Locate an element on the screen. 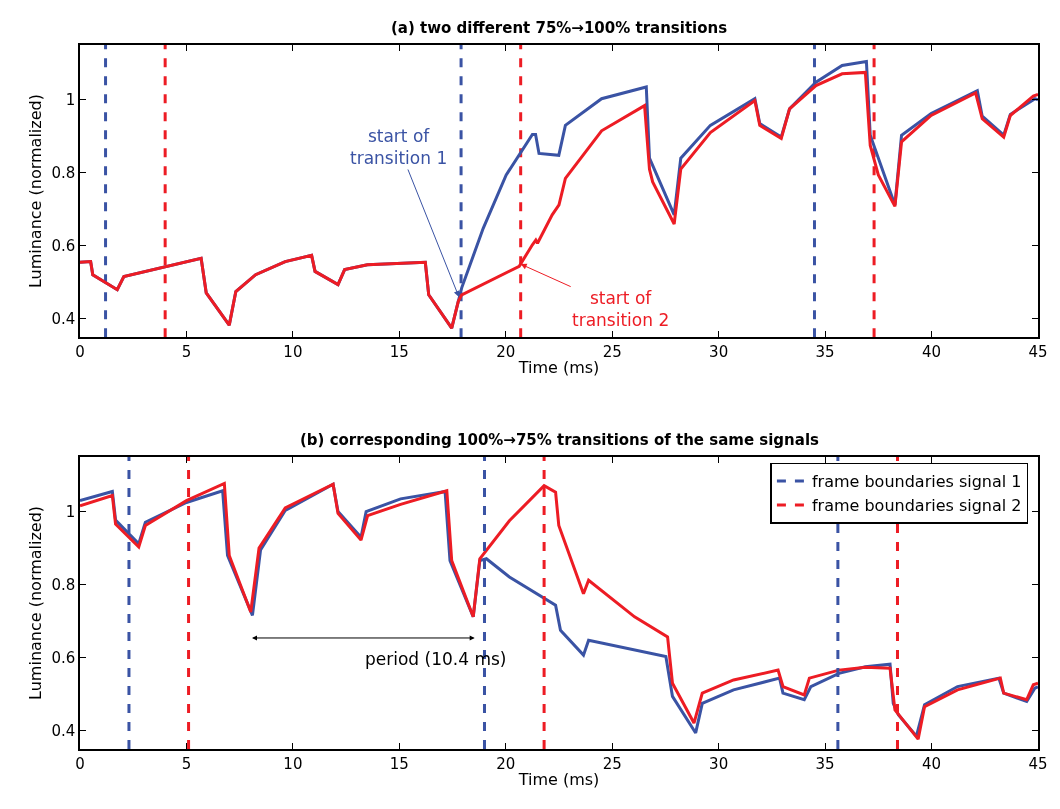  annotation: start of transition 1 is located at coordinates (399, 147).